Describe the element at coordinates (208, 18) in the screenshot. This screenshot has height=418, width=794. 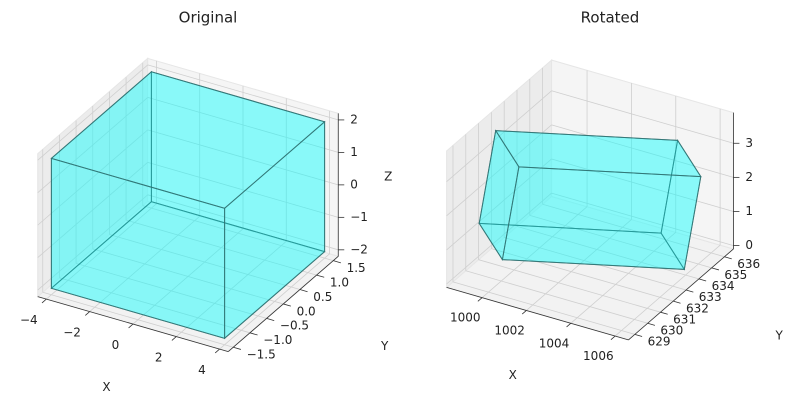
I see `chart-title: Original` at that location.